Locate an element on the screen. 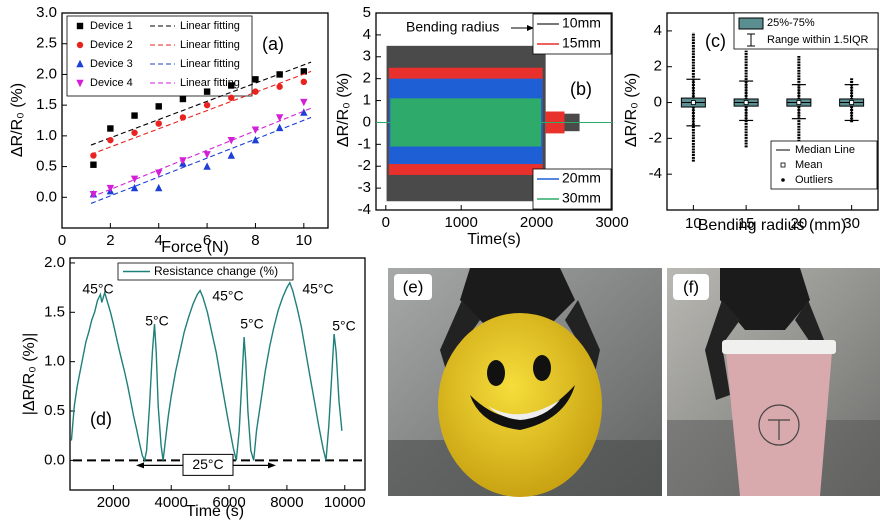 The height and width of the screenshot is (524, 880). legend-label: Device 1 is located at coordinates (111, 26).